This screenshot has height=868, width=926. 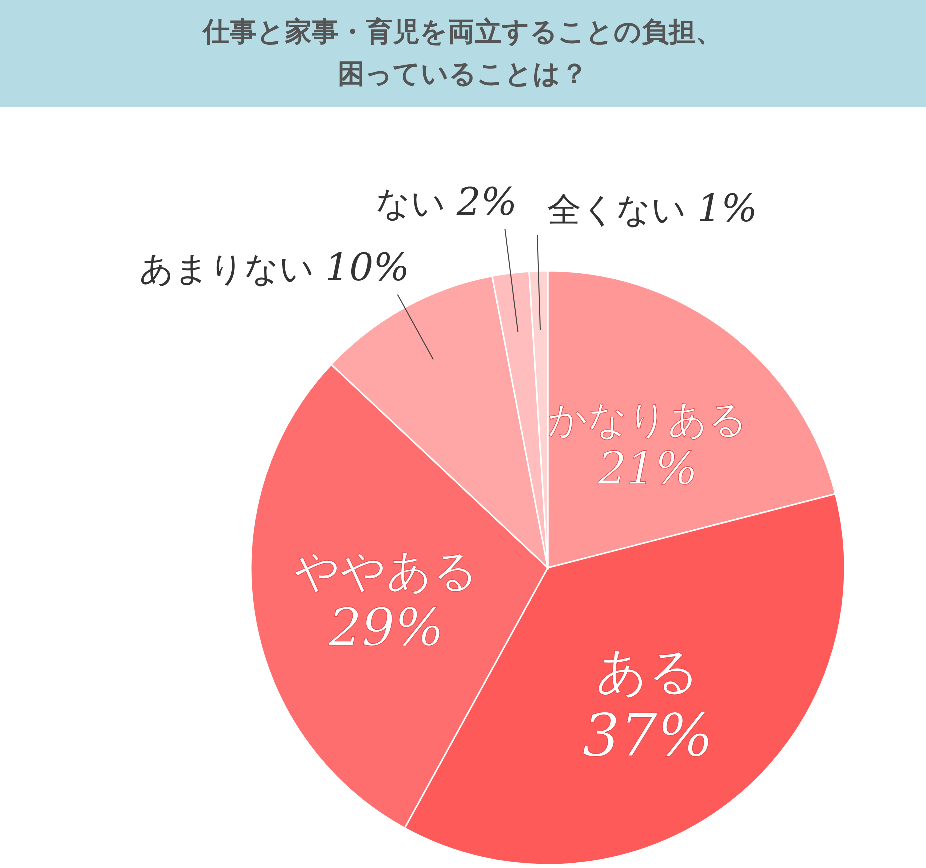 What do you see at coordinates (232, 270) in the screenshot?
I see `slice-label: あまりない` at bounding box center [232, 270].